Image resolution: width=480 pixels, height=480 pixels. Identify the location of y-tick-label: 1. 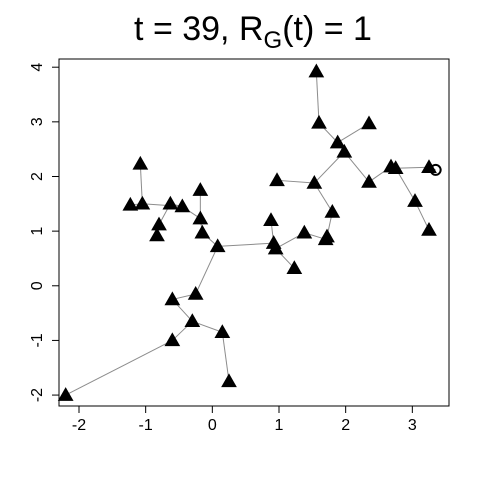
(37, 231).